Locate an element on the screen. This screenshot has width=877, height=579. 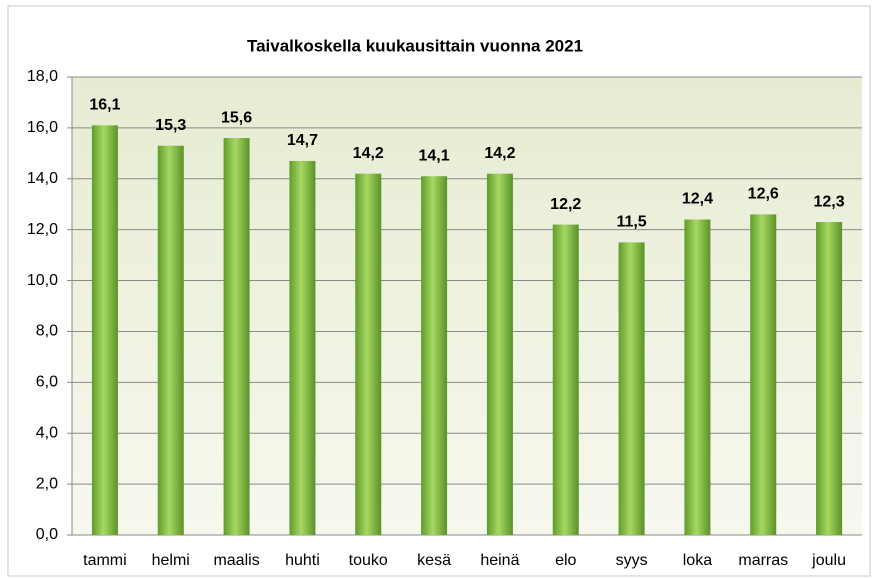
x-tick-label: elo is located at coordinates (565, 560).